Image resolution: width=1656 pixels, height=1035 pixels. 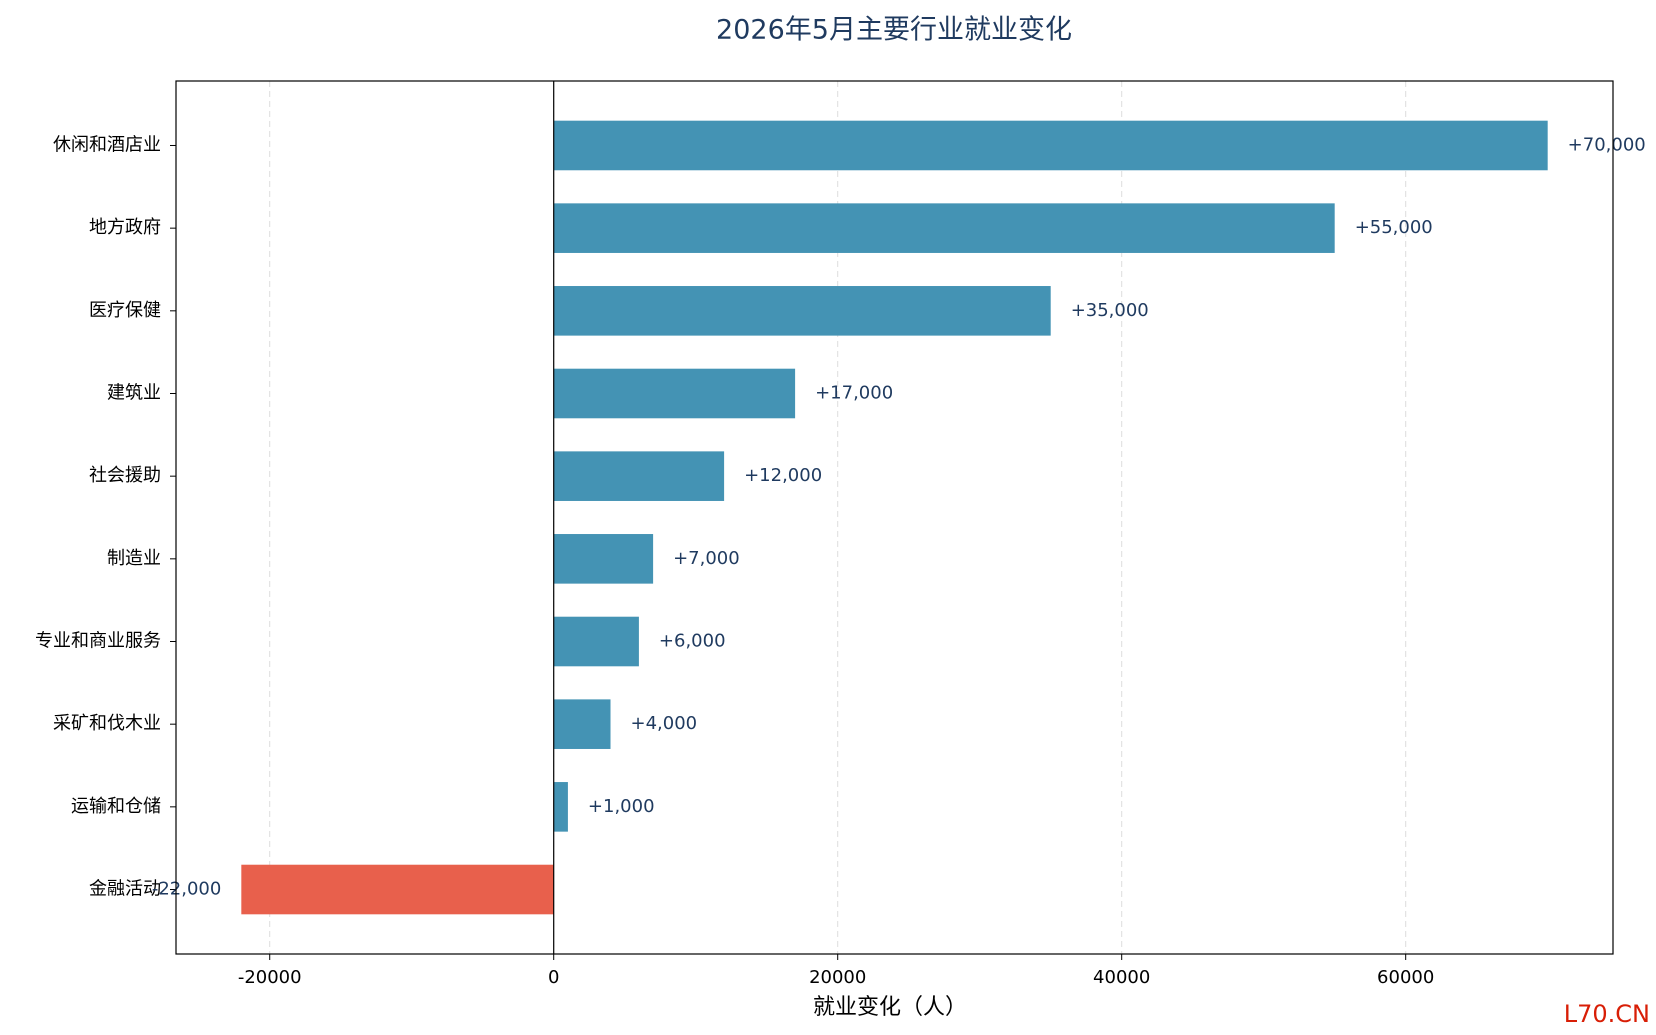 What do you see at coordinates (270, 977) in the screenshot?
I see `x-tick-label: -20000` at bounding box center [270, 977].